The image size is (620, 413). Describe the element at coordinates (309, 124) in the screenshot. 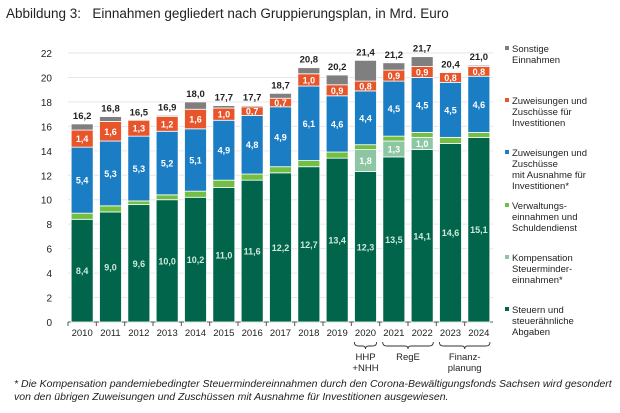

I see `data-label: 6,1` at that location.